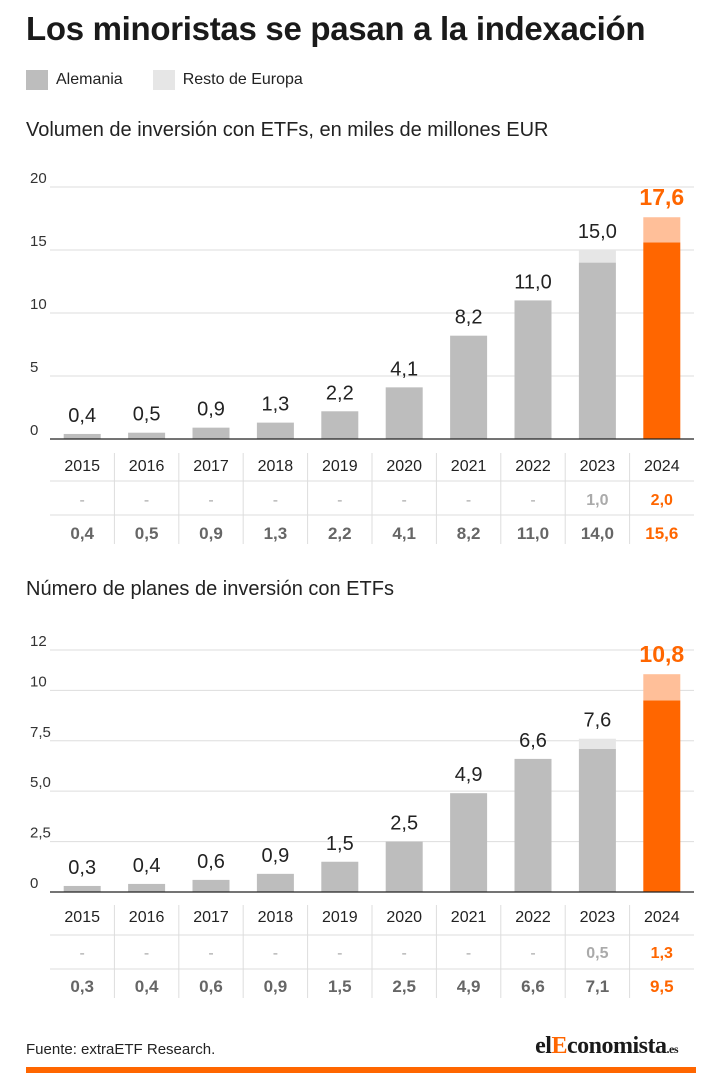 Image resolution: width=714 pixels, height=1092 pixels. Describe the element at coordinates (82, 986) in the screenshot. I see `table-germany-value: 0,3` at that location.